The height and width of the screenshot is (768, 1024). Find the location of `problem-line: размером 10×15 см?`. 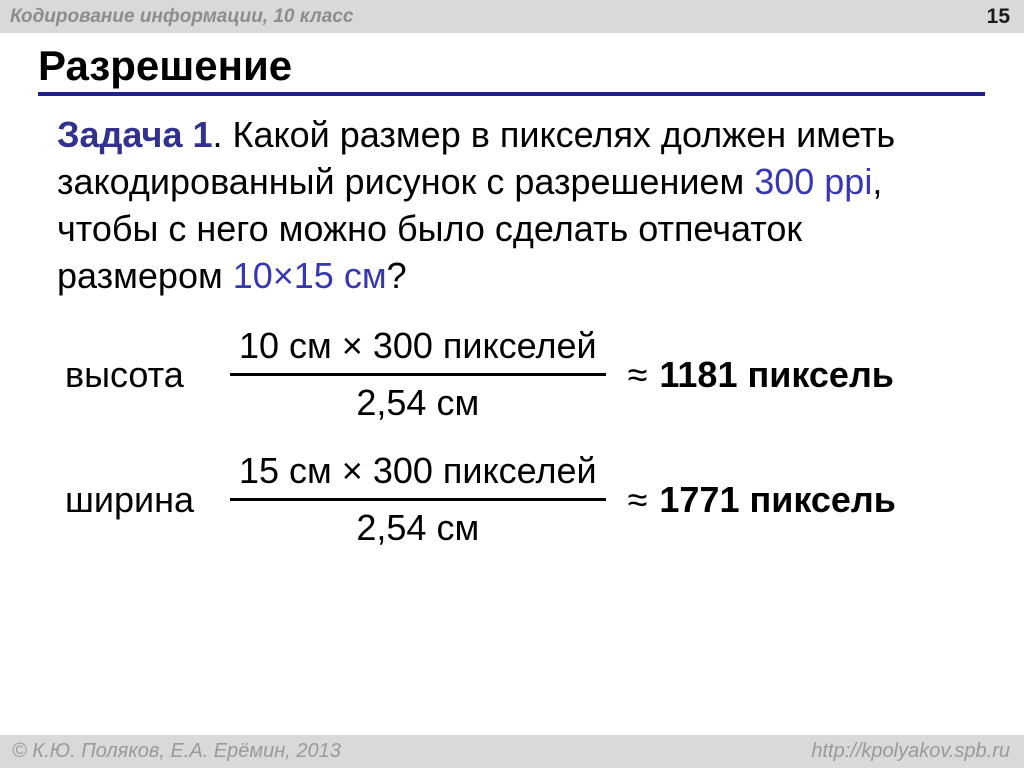

problem-line: размером 10×15 см? is located at coordinates (521, 275).